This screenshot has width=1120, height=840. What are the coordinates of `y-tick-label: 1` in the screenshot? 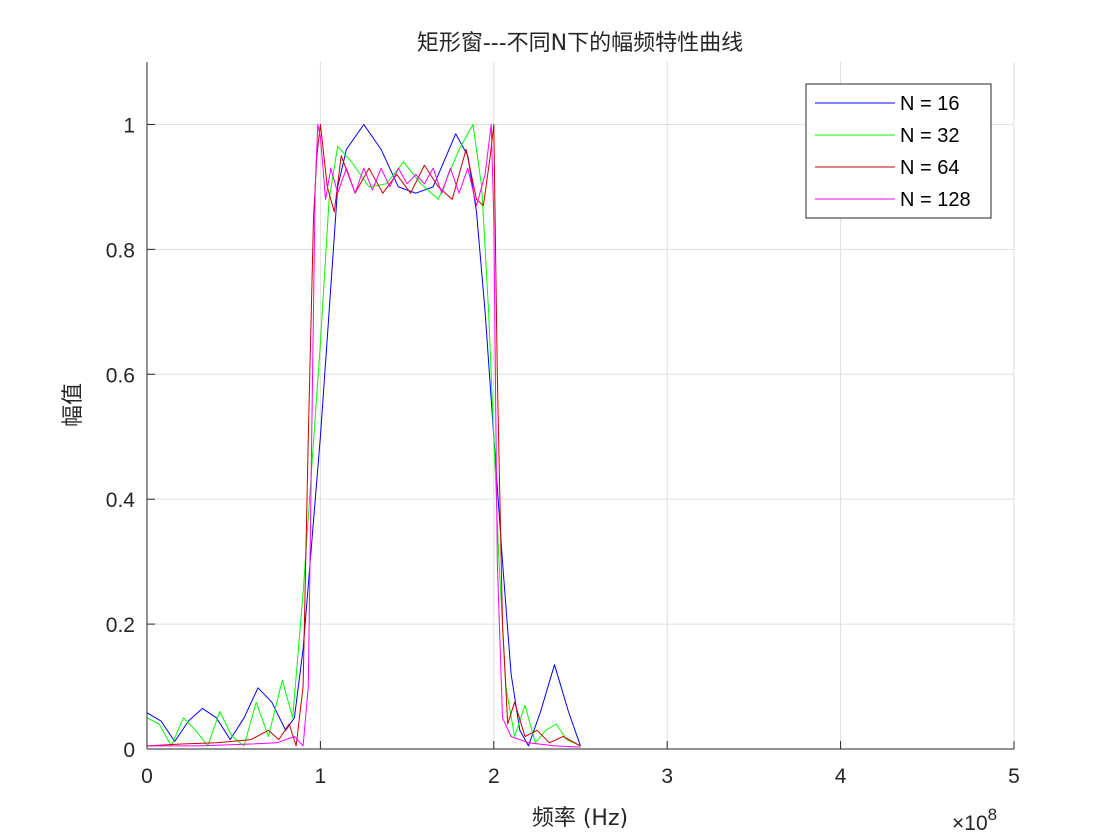 It's located at (129, 125).